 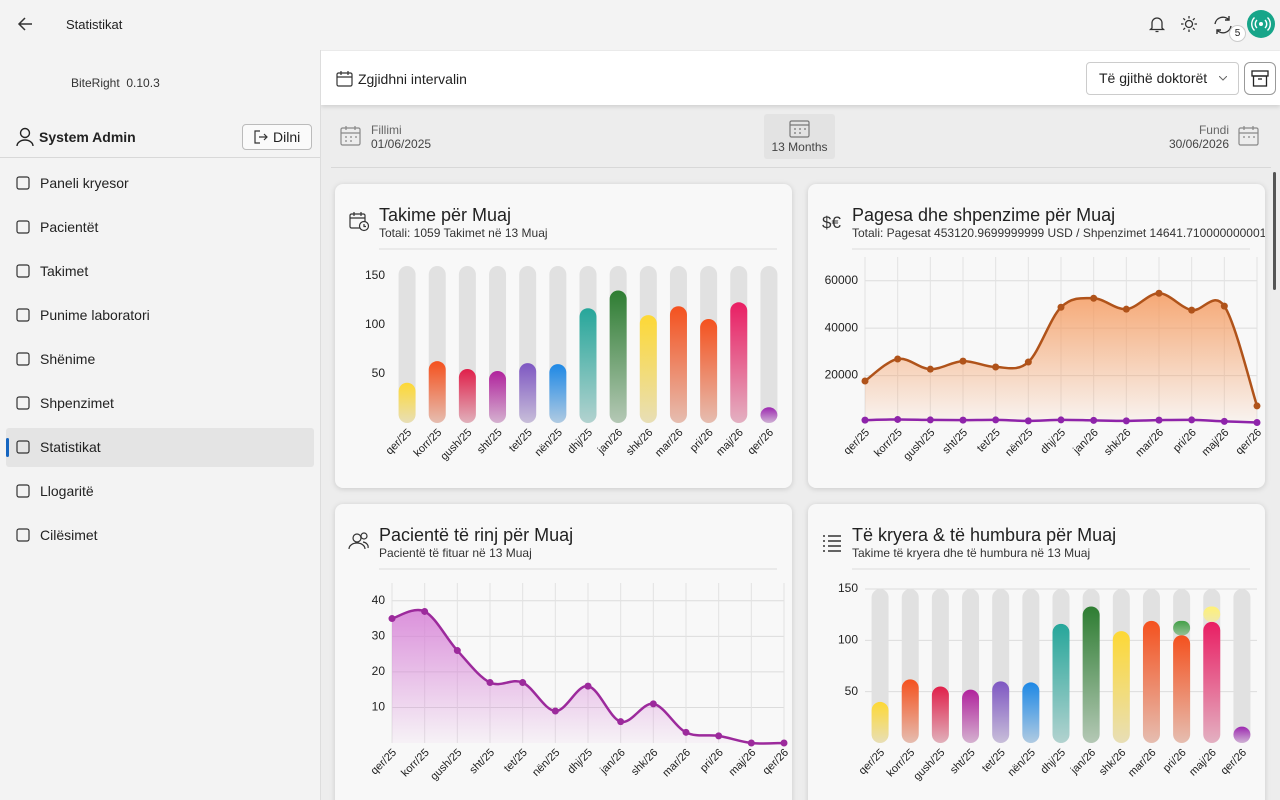 I want to click on end-date: 30/06/2026, so click(x=1198, y=144).